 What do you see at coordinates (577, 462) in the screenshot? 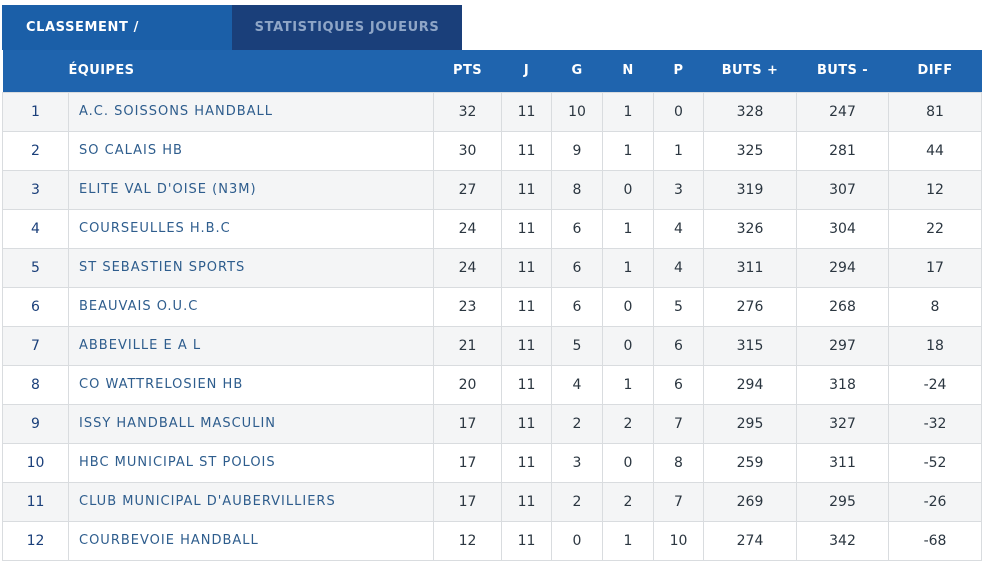
I see `cell-g: 3` at bounding box center [577, 462].